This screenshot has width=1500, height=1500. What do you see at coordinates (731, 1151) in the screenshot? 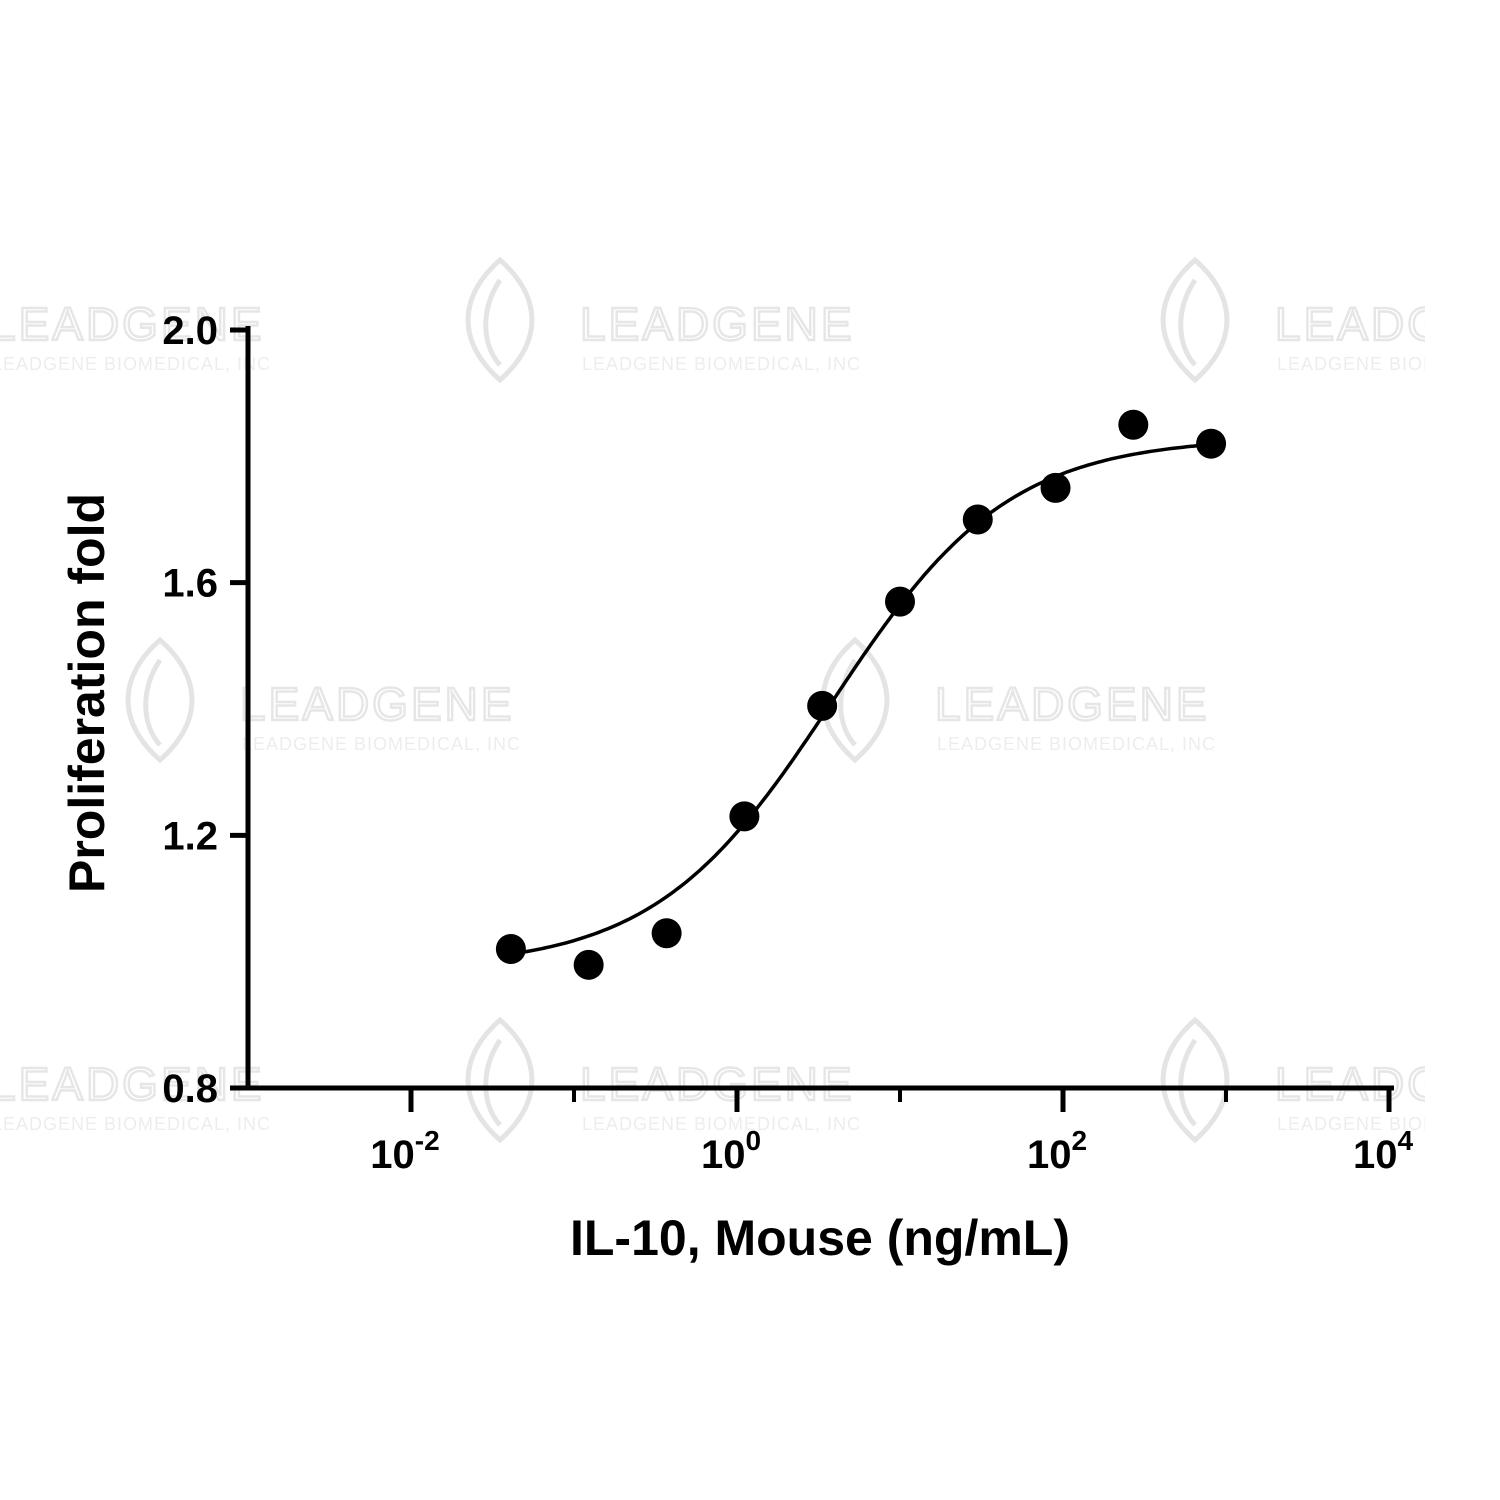
I see `x-tick-label: 10⁰` at bounding box center [731, 1151].